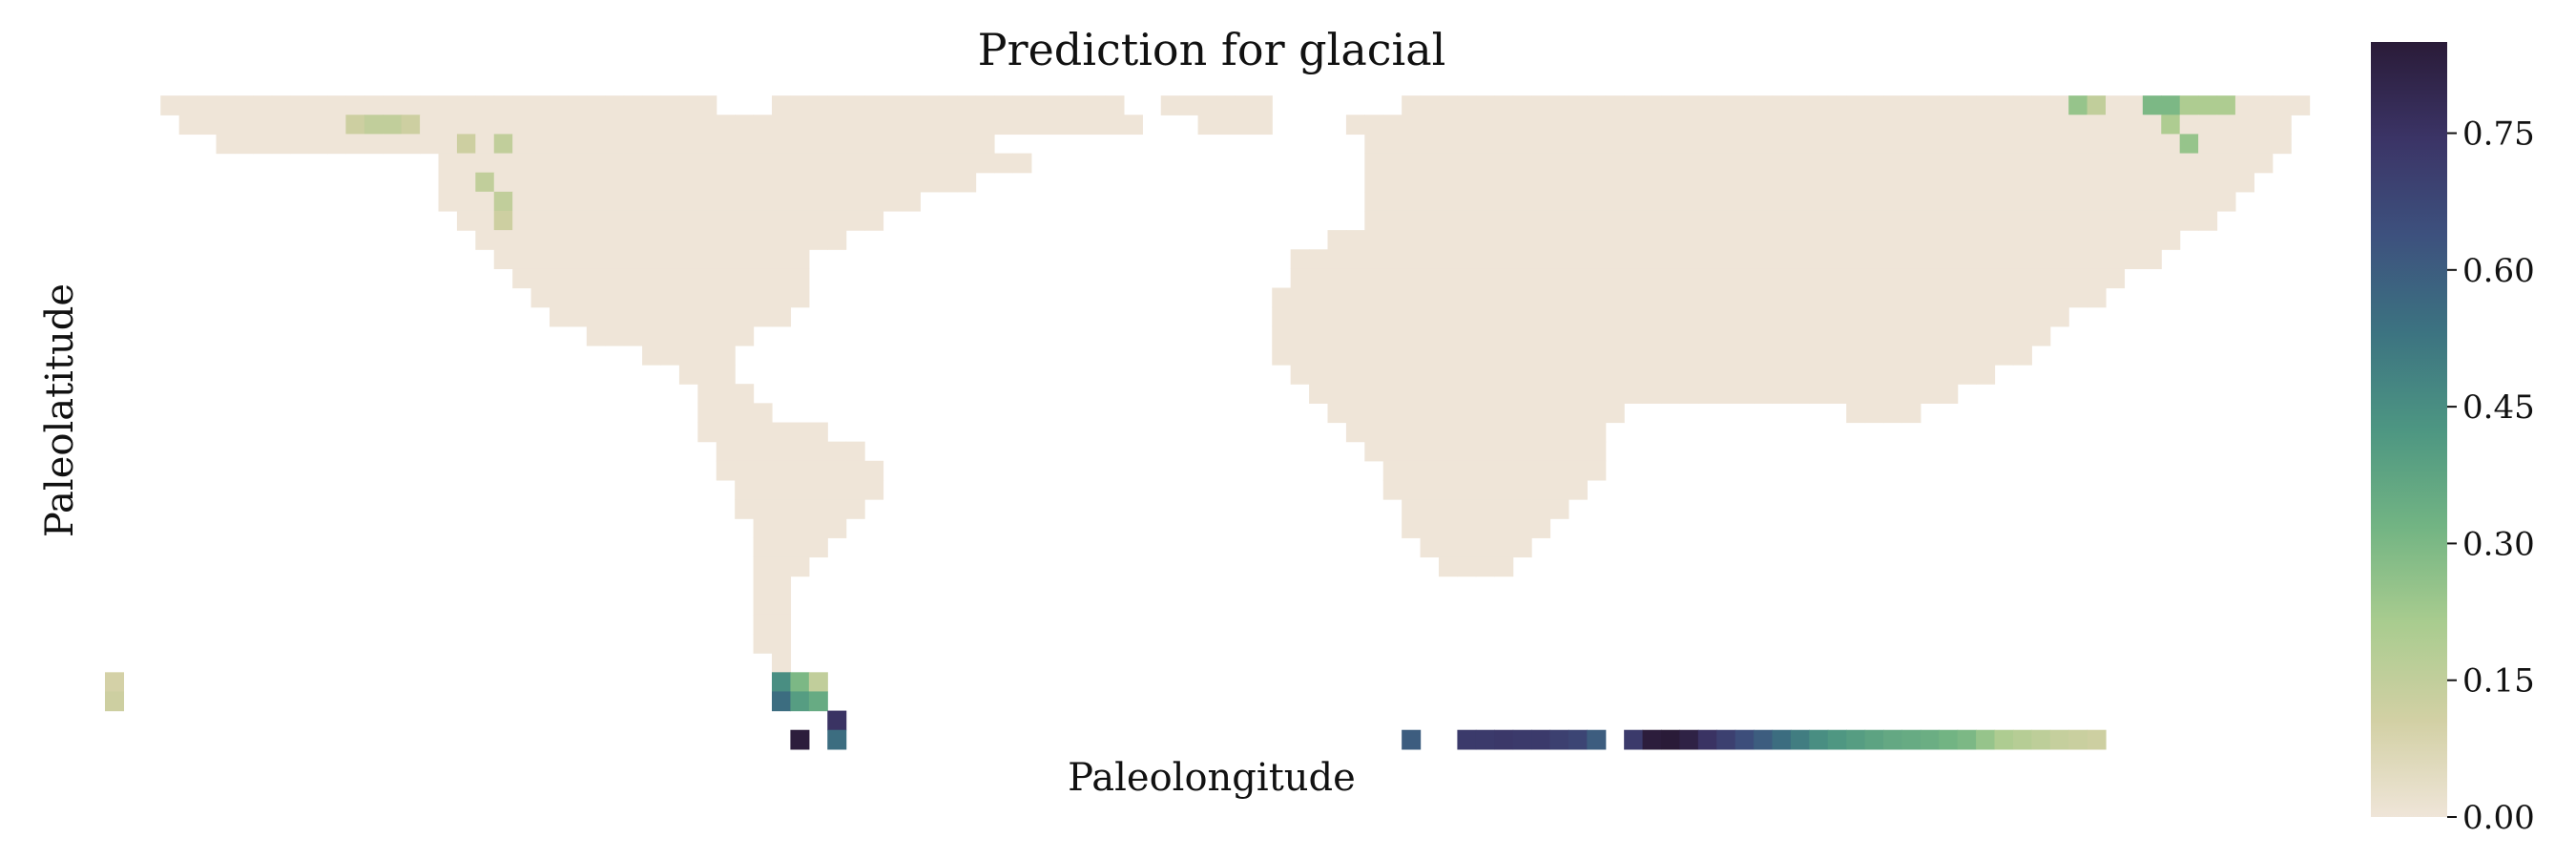  Describe the element at coordinates (60, 410) in the screenshot. I see `y-axis-label: Paleolatitude` at that location.